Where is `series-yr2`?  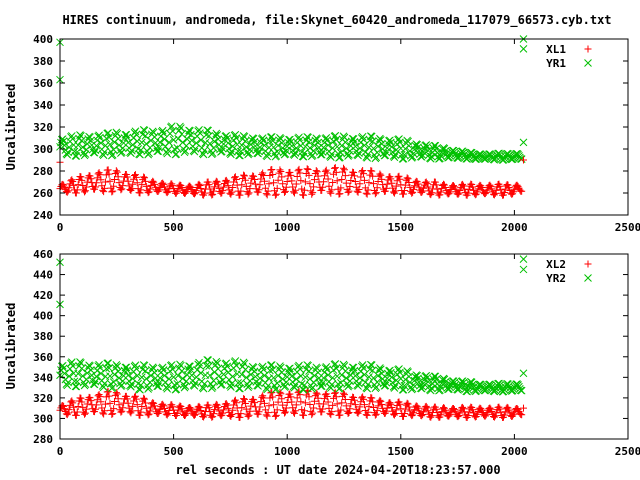
series-yr2 is located at coordinates (291, 376).